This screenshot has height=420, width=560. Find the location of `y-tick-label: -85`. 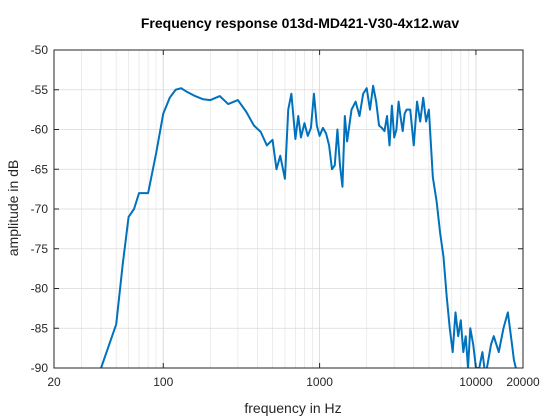

y-tick-label: -85 is located at coordinates (40, 328).